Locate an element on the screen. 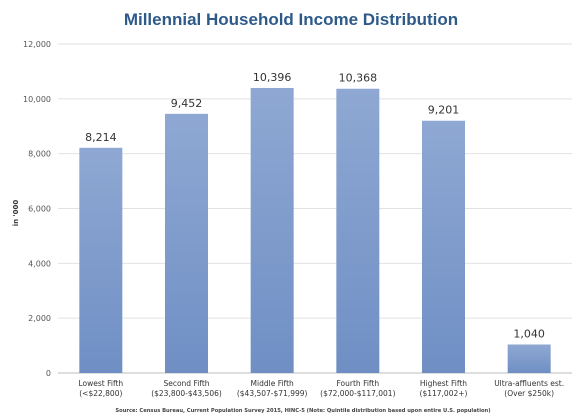  x-category-label: ($72,000-$117,001) is located at coordinates (357, 393).